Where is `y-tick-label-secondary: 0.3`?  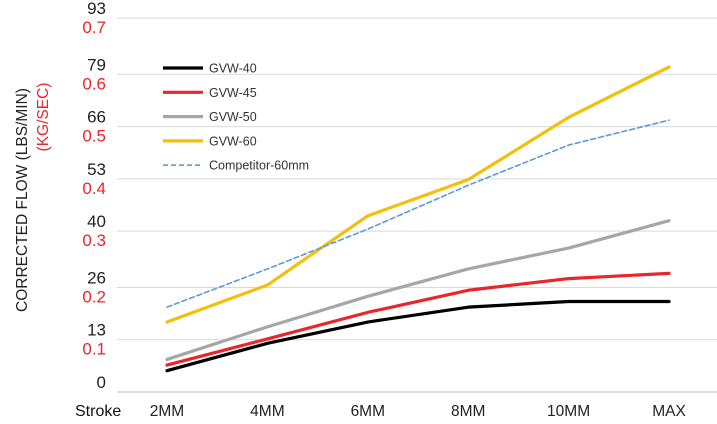
y-tick-label-secondary: 0.3 is located at coordinates (94, 240).